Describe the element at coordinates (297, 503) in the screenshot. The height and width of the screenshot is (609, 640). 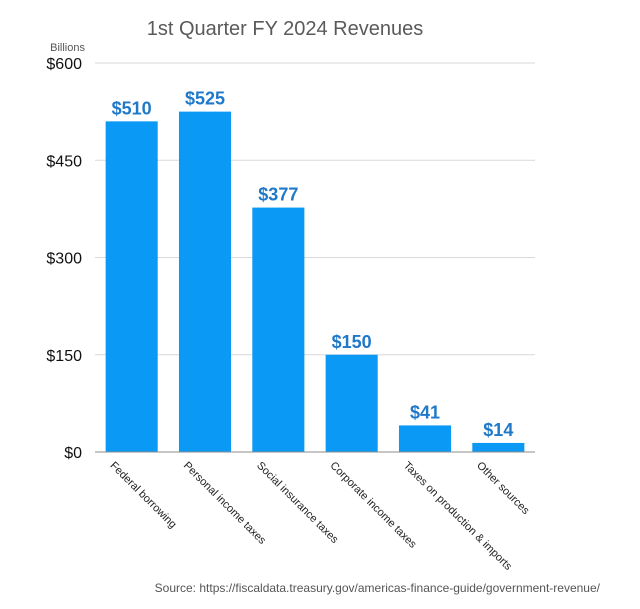
I see `x-tick-label: Social insurance taxes` at that location.